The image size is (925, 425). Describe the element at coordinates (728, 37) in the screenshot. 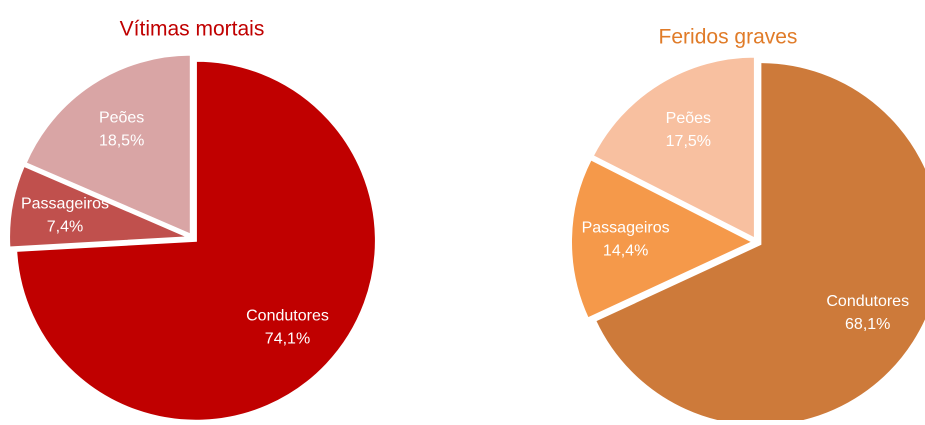

I see `chart-title: Feridos graves` at that location.